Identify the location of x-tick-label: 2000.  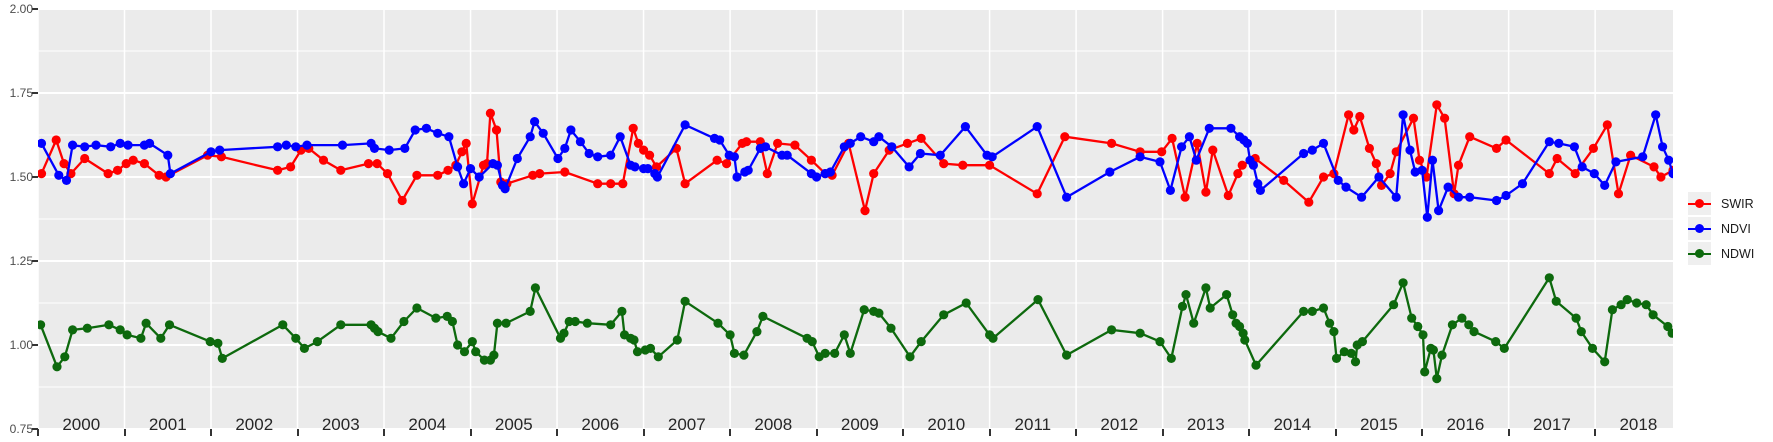
(81, 424).